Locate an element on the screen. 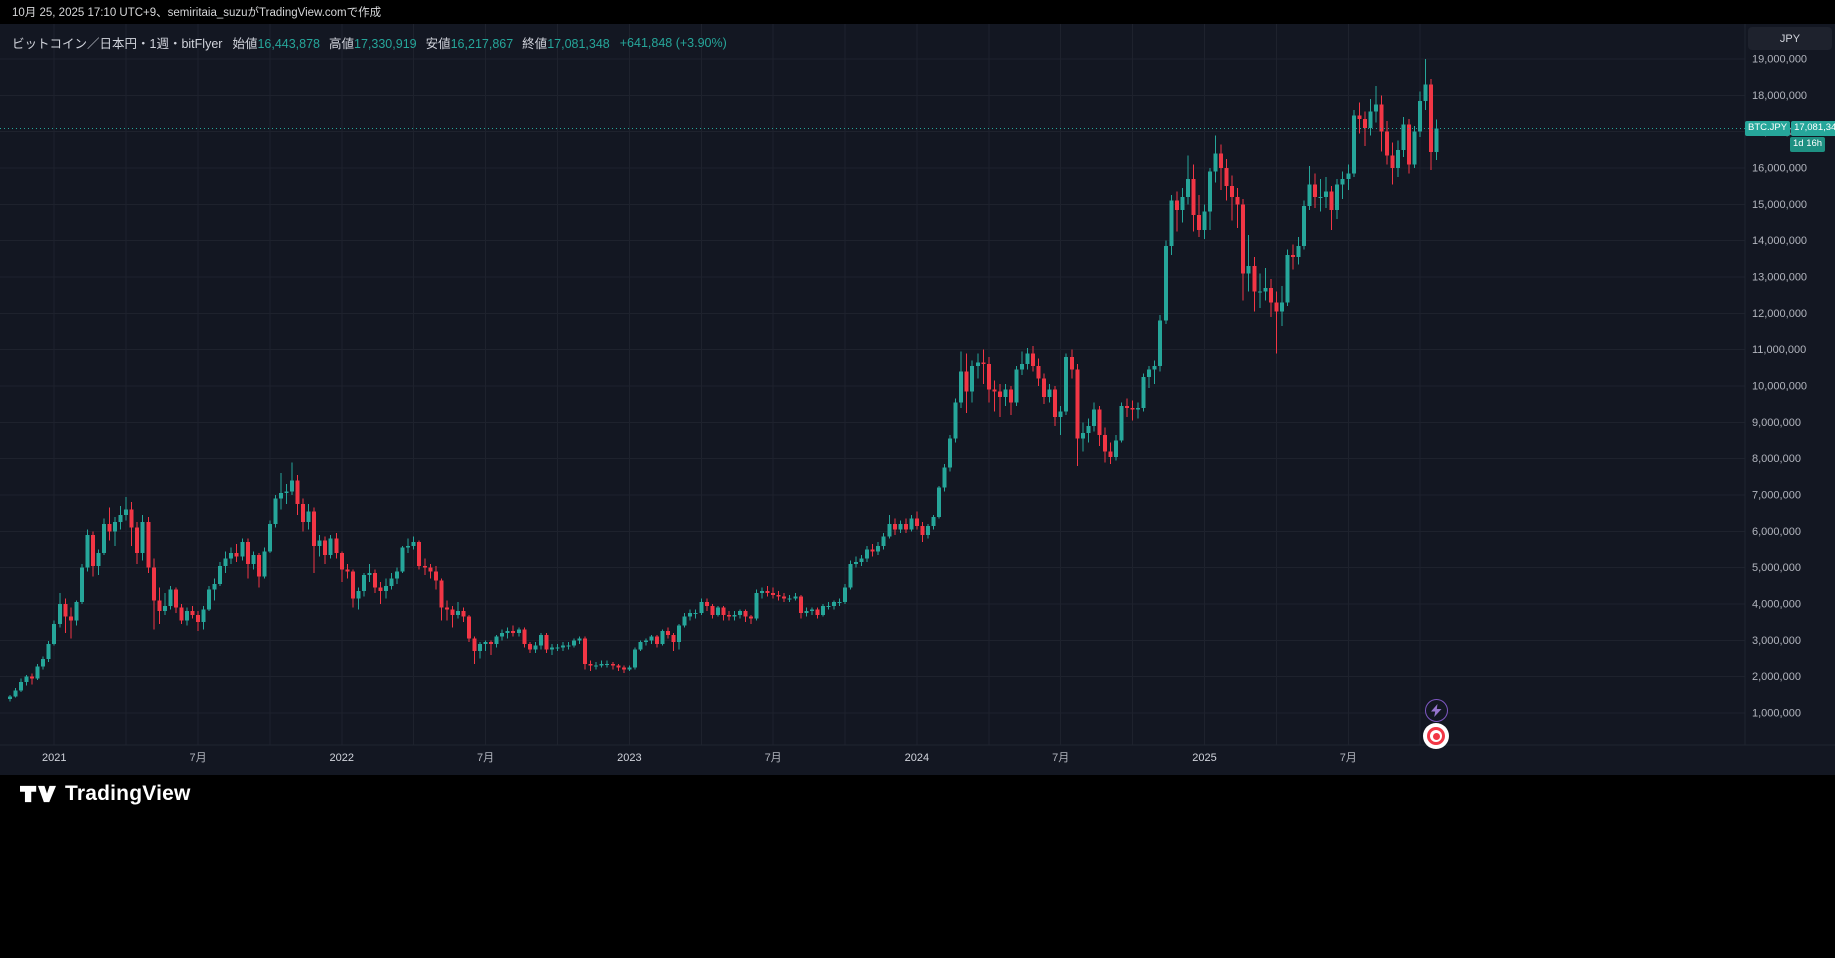 This screenshot has width=1835, height=958. lightning-icon is located at coordinates (1435, 710).